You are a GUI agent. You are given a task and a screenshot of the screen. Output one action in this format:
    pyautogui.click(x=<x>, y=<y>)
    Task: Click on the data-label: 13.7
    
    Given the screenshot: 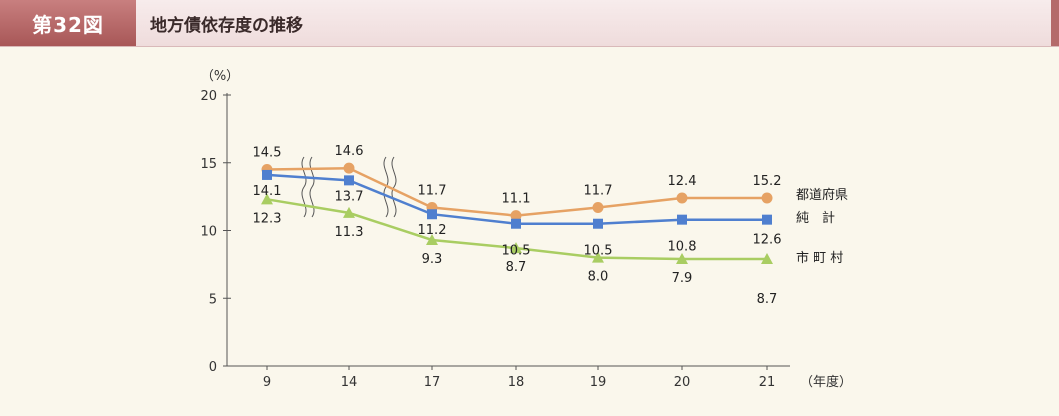 What is the action you would take?
    pyautogui.click(x=349, y=196)
    